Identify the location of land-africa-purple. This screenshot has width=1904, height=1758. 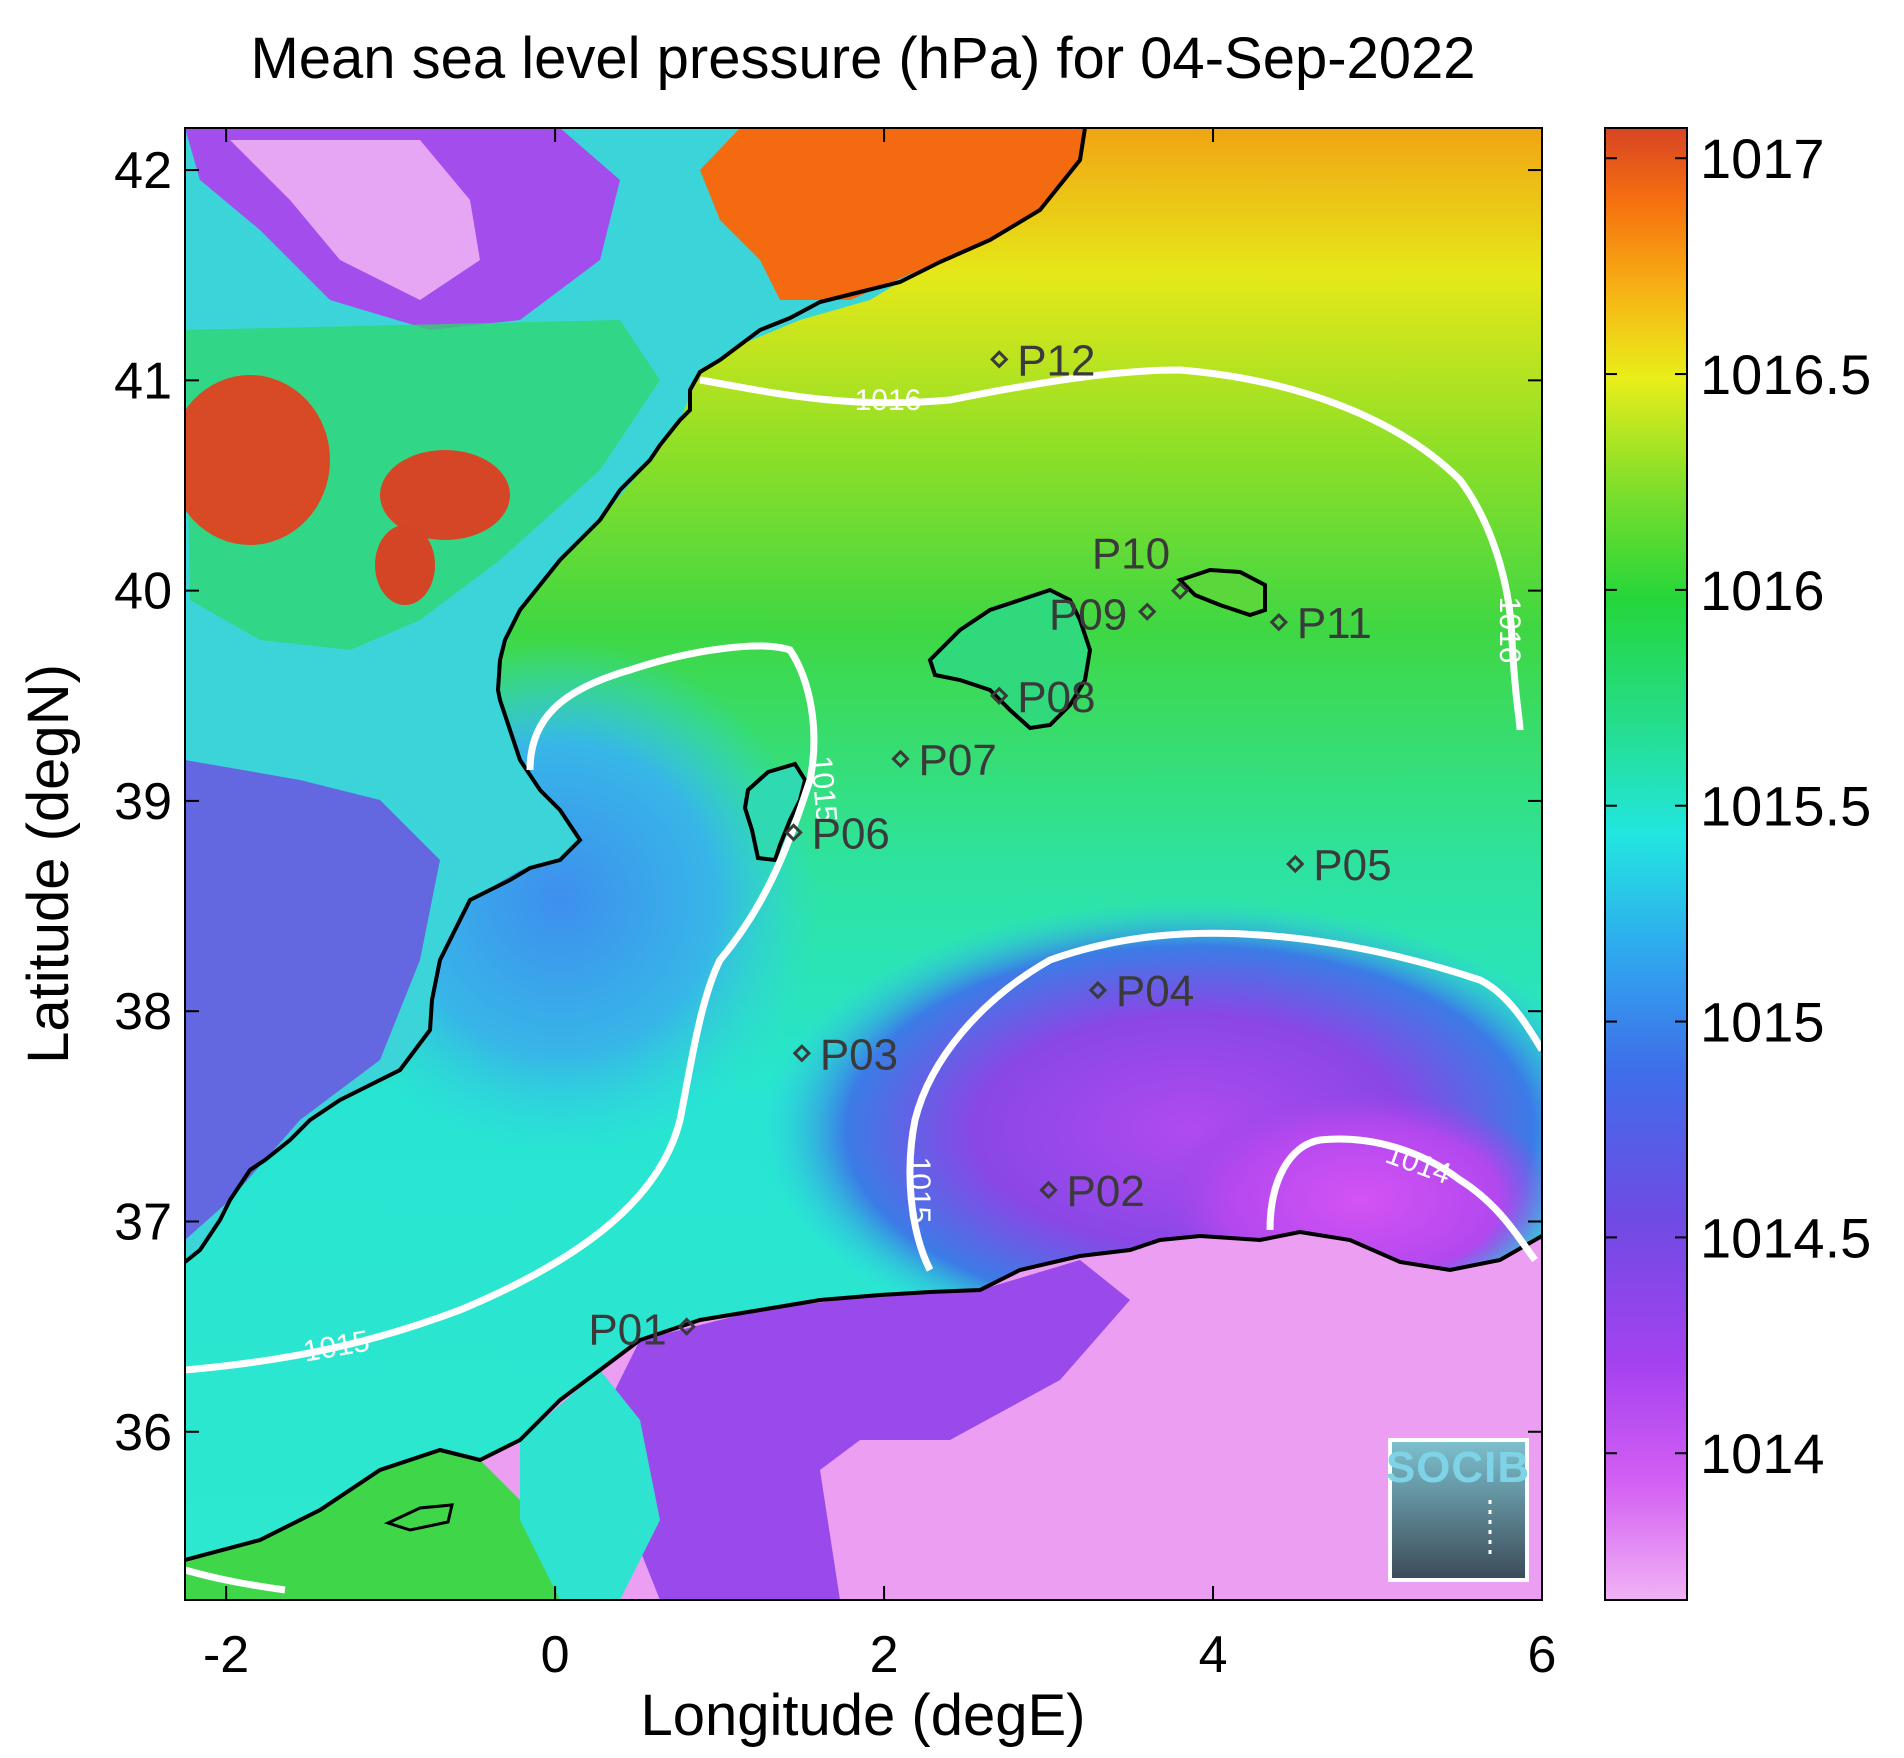
(865, 1430).